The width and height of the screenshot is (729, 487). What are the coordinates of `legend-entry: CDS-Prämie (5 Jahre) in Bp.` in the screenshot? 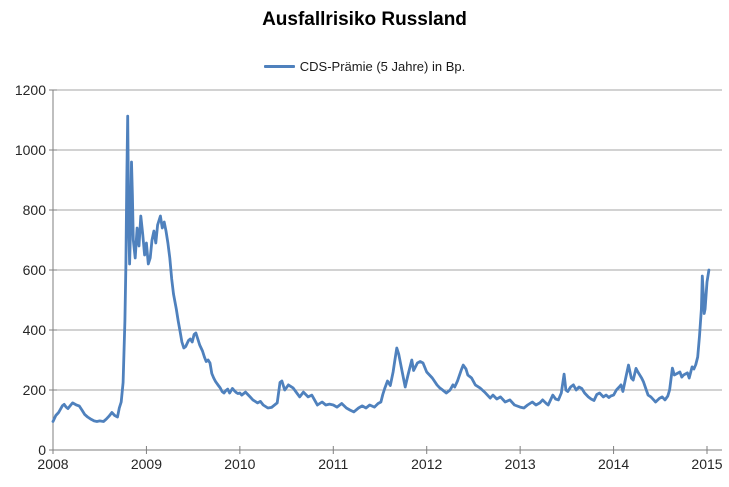 It's located at (364, 66).